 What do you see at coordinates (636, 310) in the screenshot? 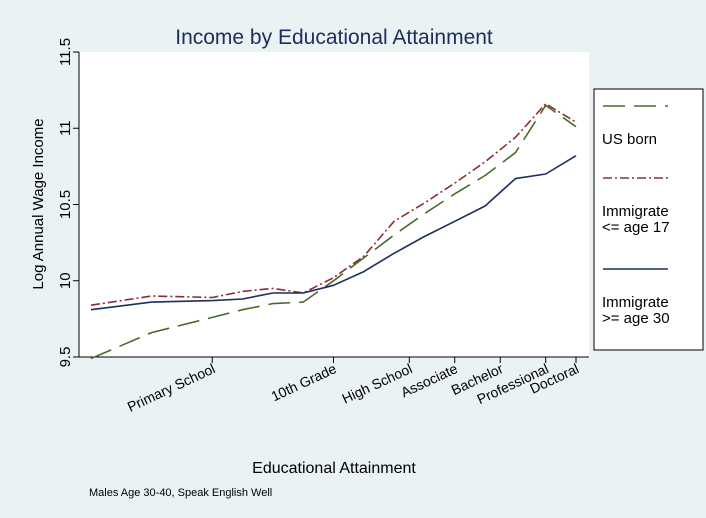
I see `legend-label-3: Immigrate >= age 30` at bounding box center [636, 310].